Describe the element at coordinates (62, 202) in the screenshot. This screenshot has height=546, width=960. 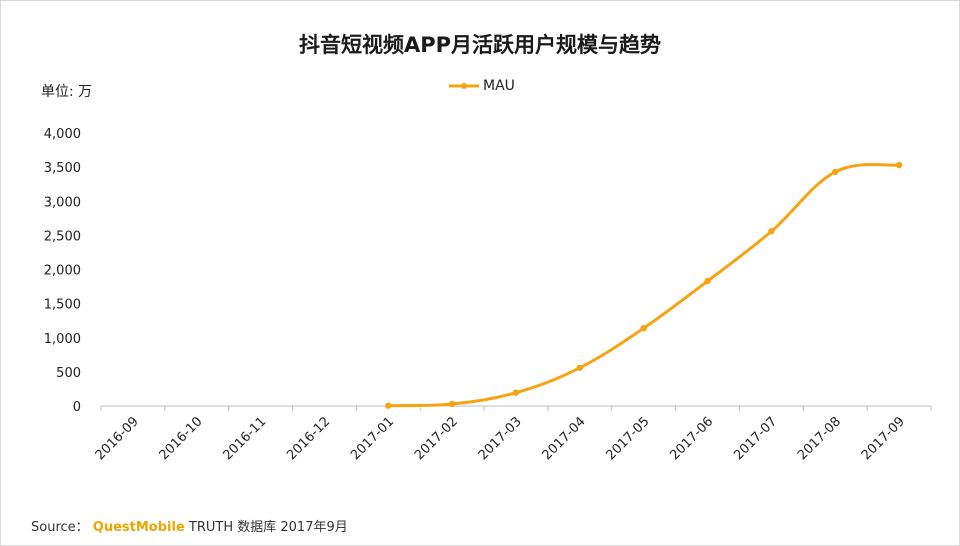
I see `y-tick-label: 3,000` at that location.